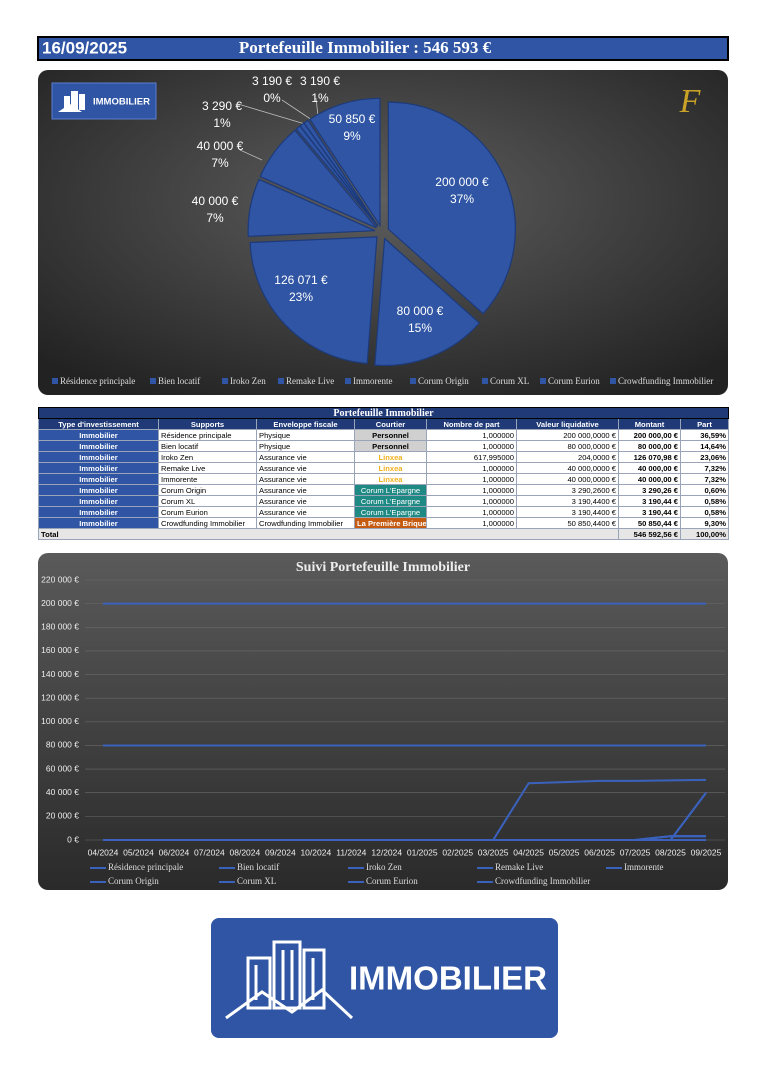 The width and height of the screenshot is (768, 1090). I want to click on column-header: Supports, so click(207, 424).